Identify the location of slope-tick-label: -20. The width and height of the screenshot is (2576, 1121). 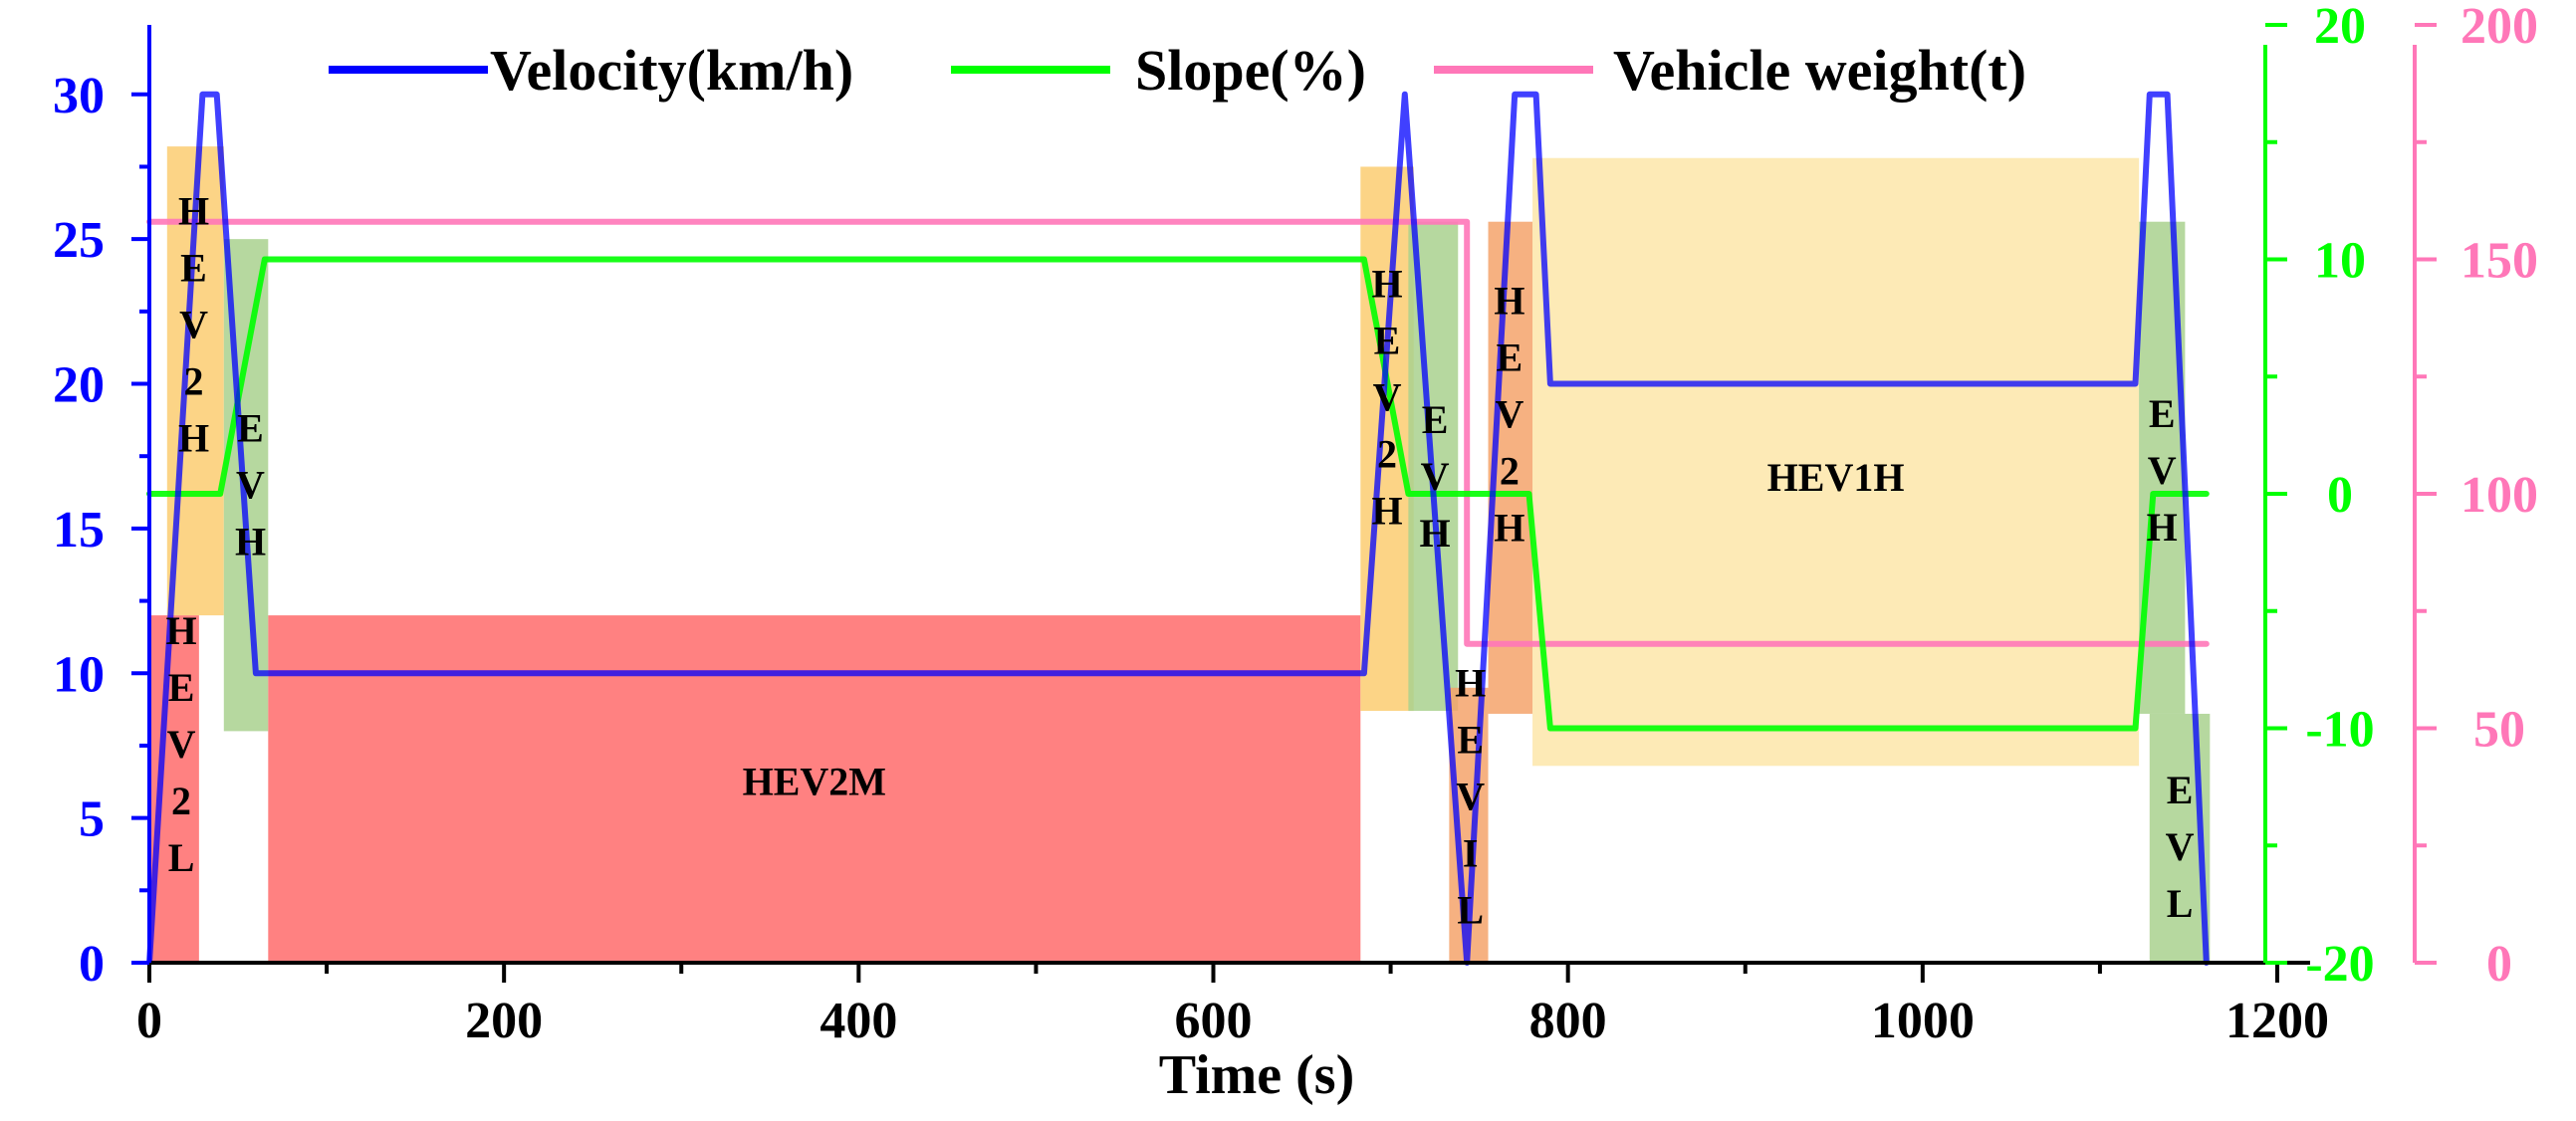
(2339, 964).